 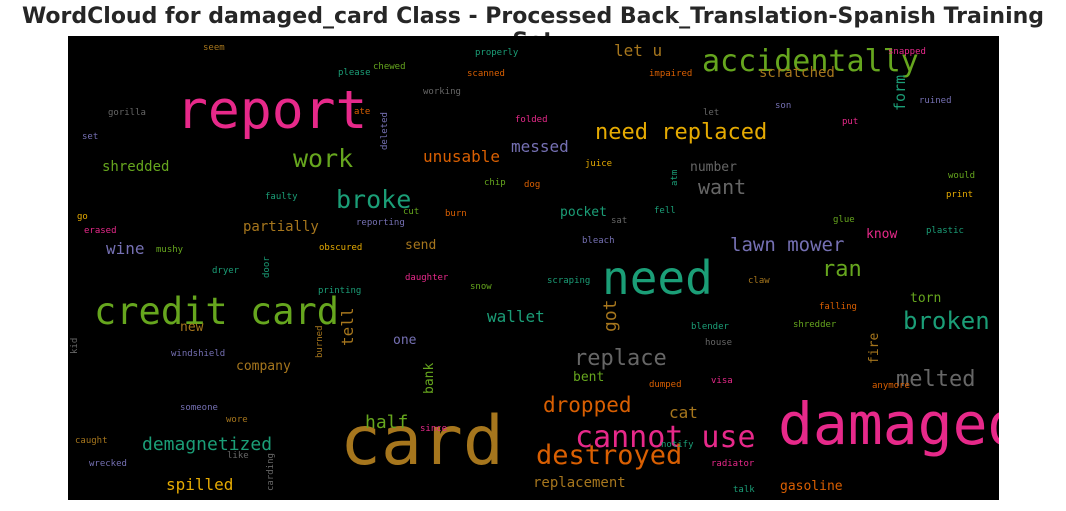 I want to click on word-wine: wine, so click(x=125, y=248).